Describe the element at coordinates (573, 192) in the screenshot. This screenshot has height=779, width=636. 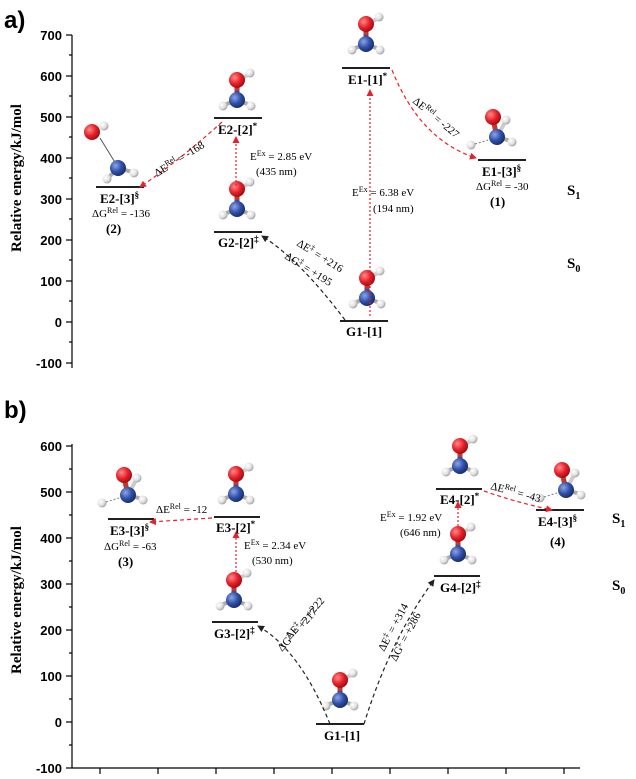
I see `state-s1-label-a: S1` at that location.